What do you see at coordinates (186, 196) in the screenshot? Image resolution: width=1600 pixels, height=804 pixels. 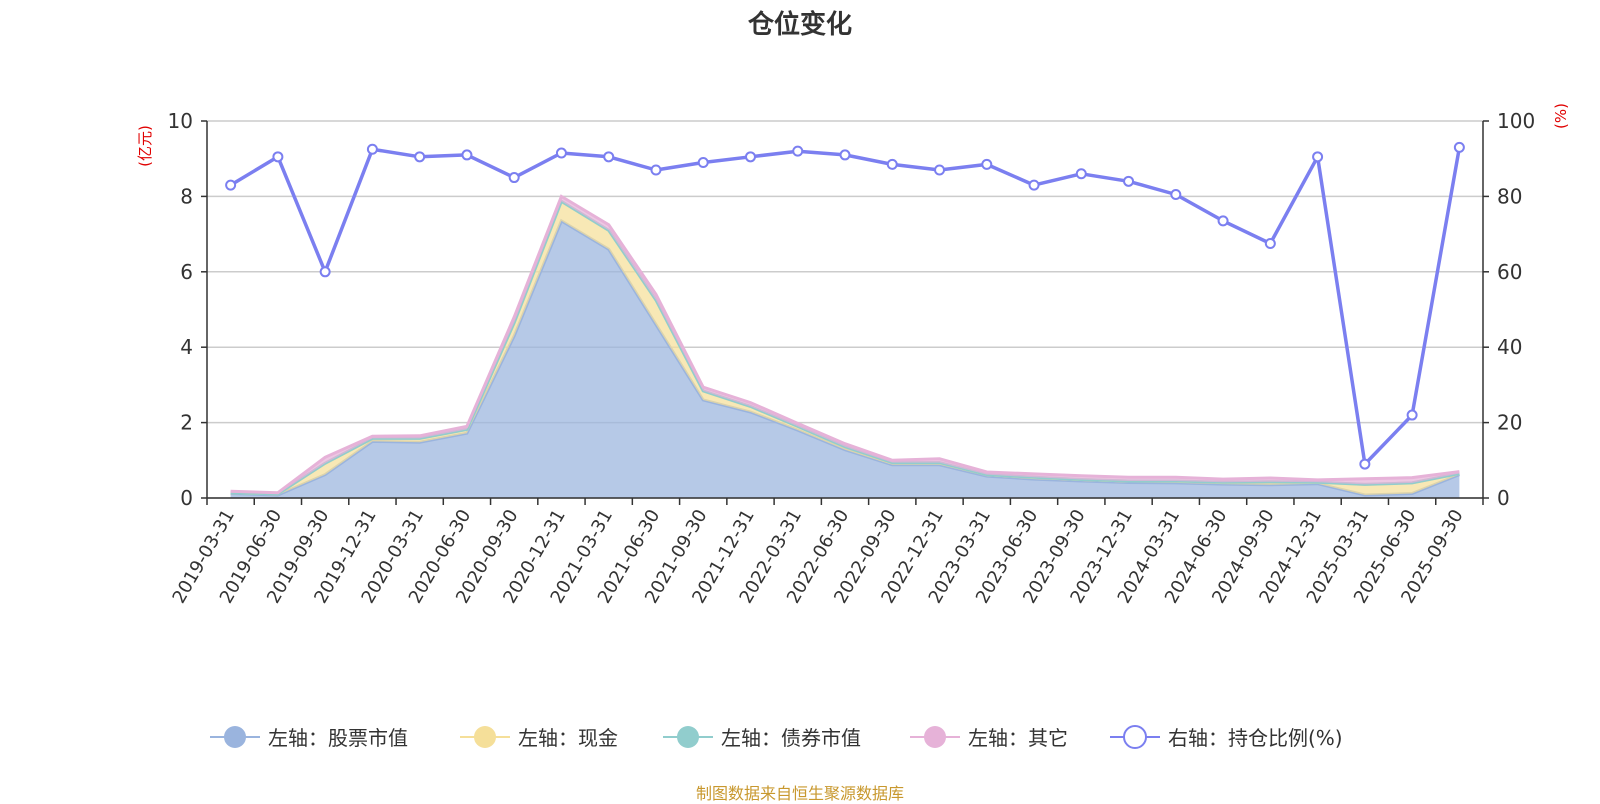 I see `y-left-tick-label: 8` at bounding box center [186, 196].